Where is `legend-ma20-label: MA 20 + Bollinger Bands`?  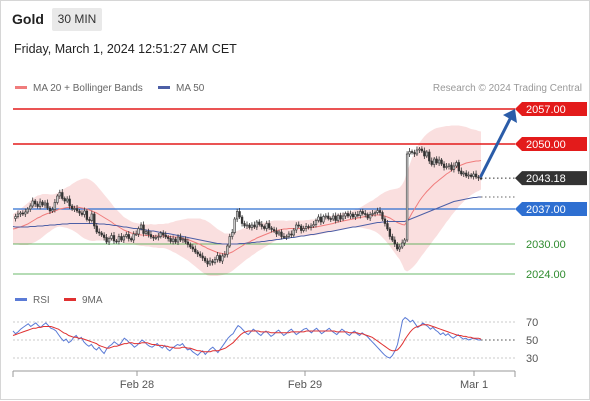
legend-ma20-label: MA 20 + Bollinger Bands is located at coordinates (88, 88).